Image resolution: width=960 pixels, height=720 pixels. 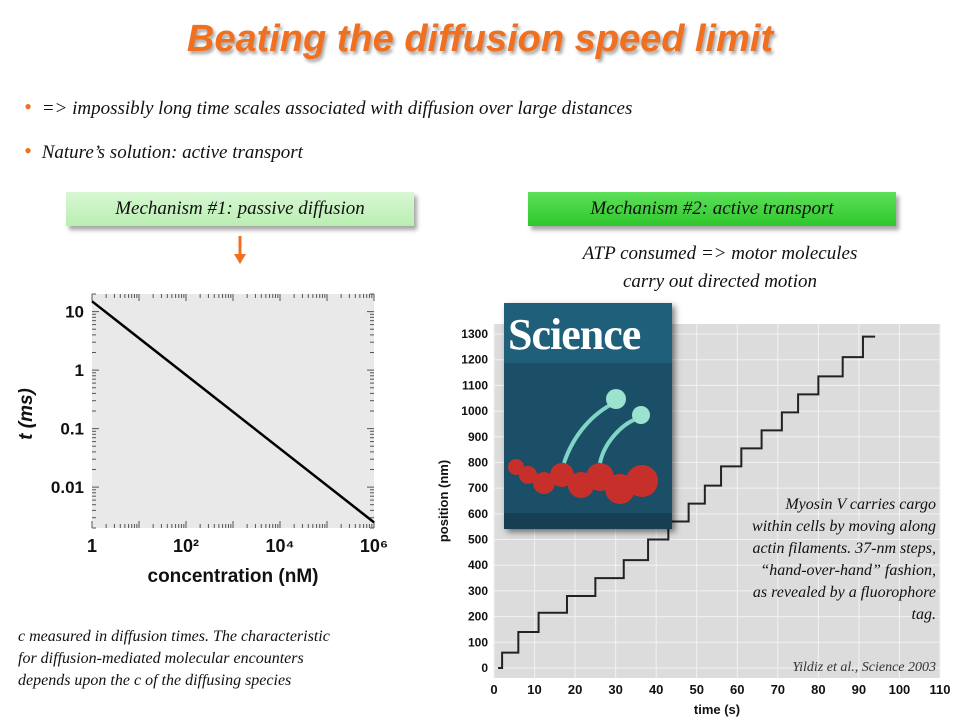 I want to click on mechanism-1-box: Mechanism #1: passive diffusion, so click(x=240, y=209).